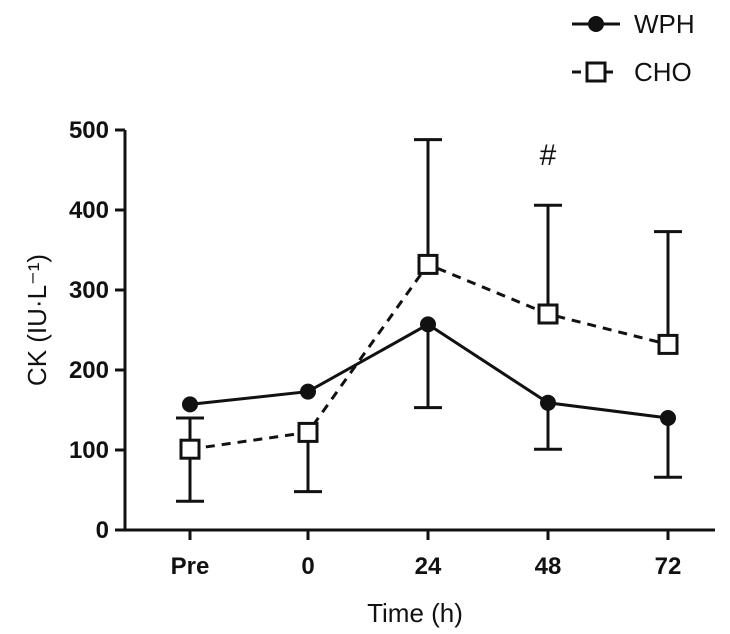 This screenshot has height=634, width=730. I want to click on x-tick-label: Pre, so click(190, 566).